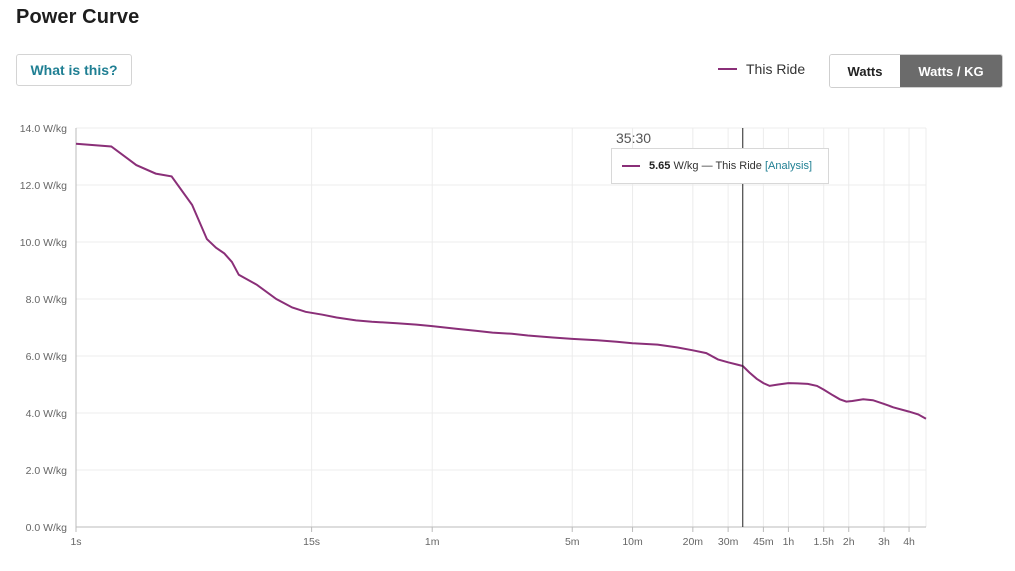 The height and width of the screenshot is (571, 1015). I want to click on legend-series-label: This Ride, so click(776, 69).